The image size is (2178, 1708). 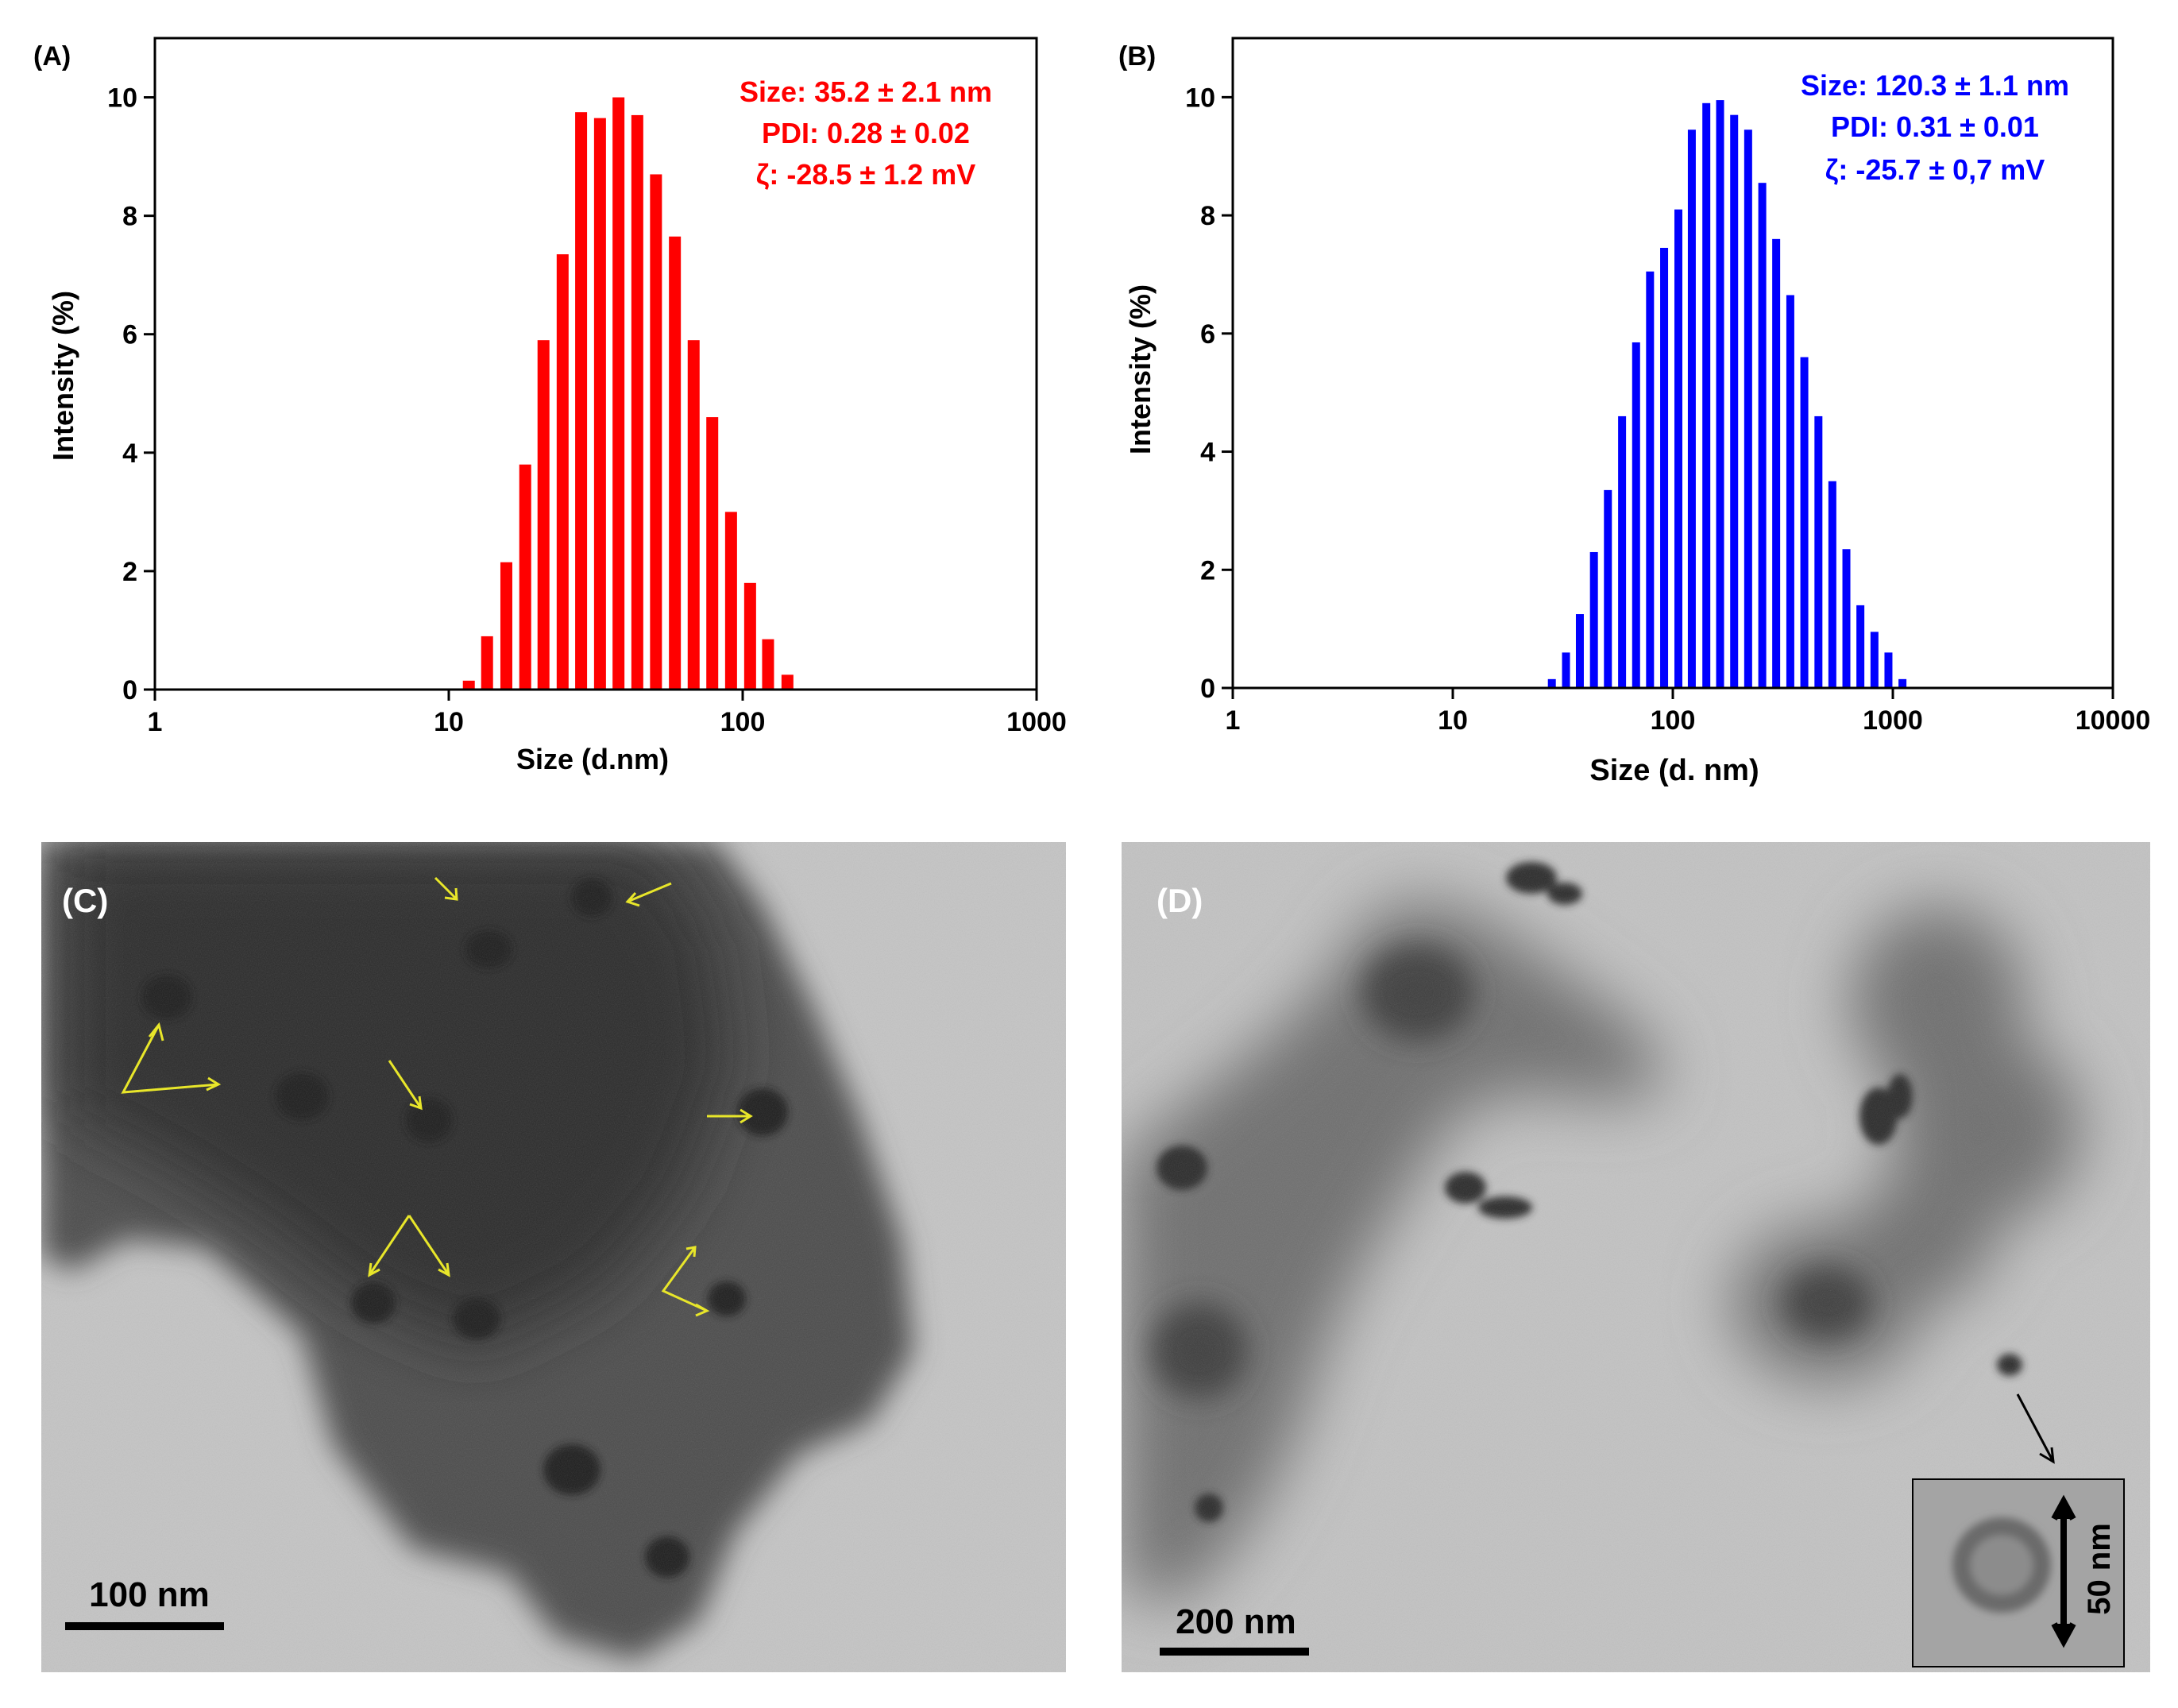 I want to click on y-tick-label-a-3: 6, so click(x=129, y=335).